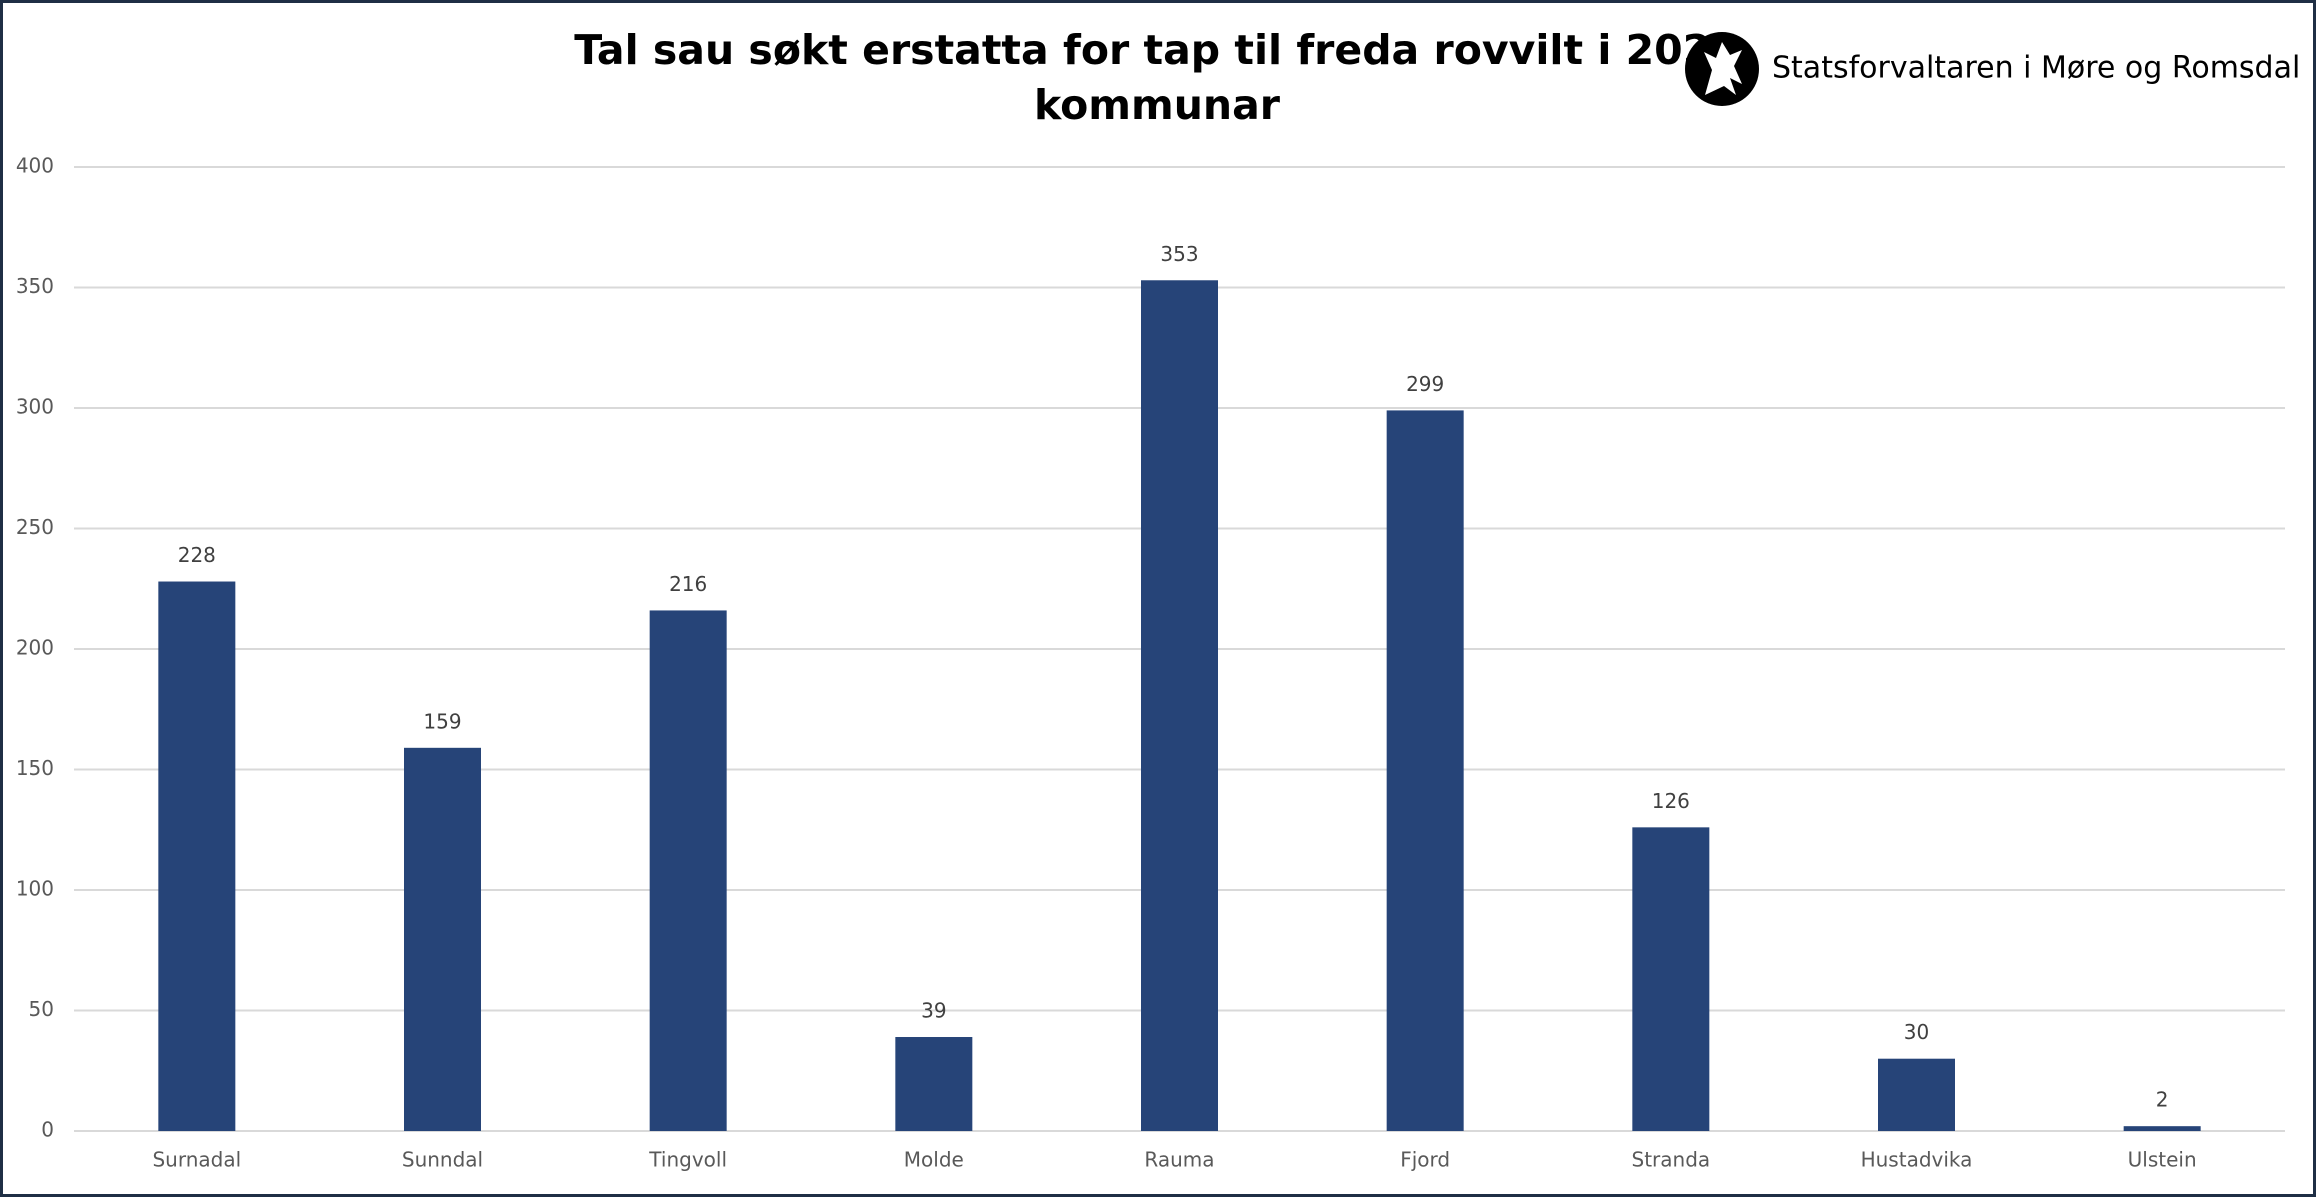 This screenshot has width=2316, height=1197. Describe the element at coordinates (2036, 68) in the screenshot. I see `logo-text: Statsforvaltaren i Møre og Romsdal` at that location.